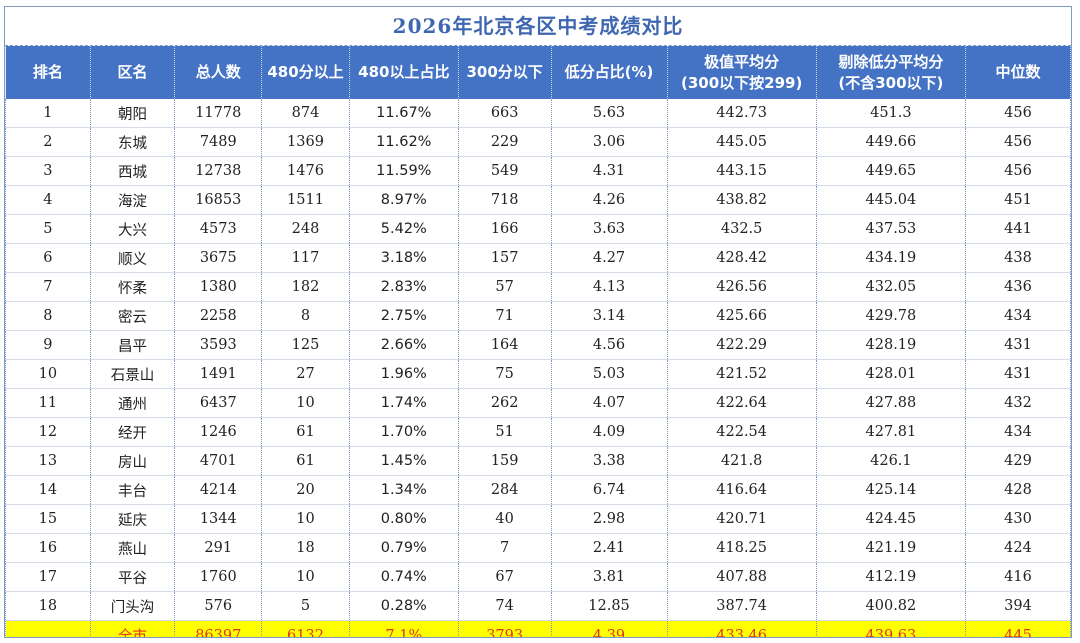 The height and width of the screenshot is (643, 1080). I want to click on table-row: 17 平谷 1760 10 0.74% 67 3.81 407.88 412.19 416, so click(538, 577).